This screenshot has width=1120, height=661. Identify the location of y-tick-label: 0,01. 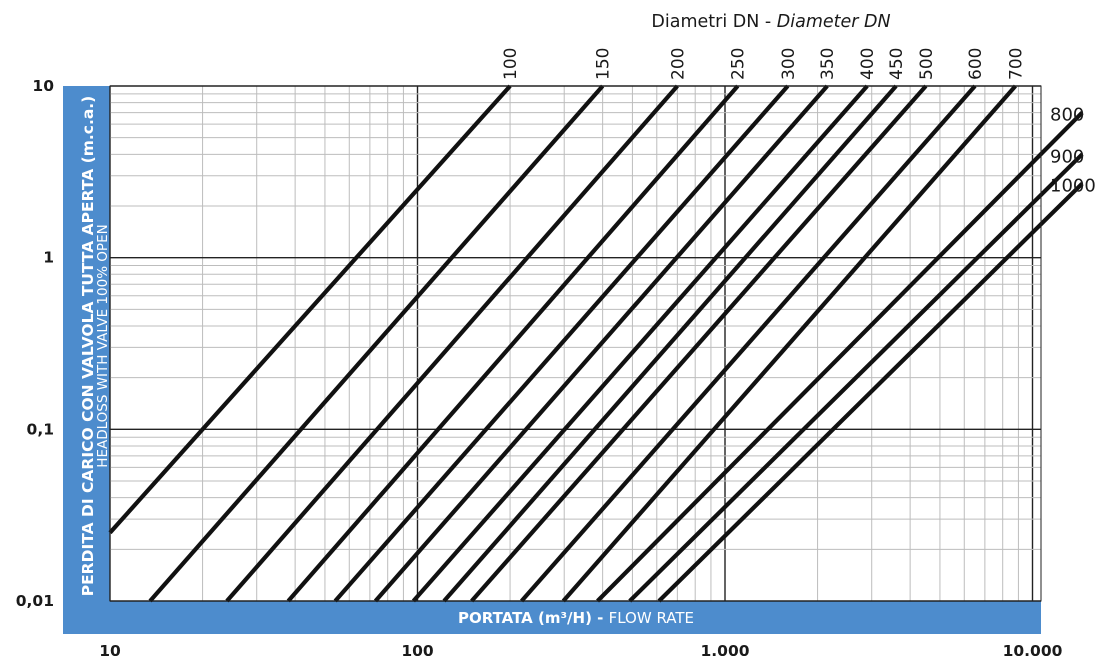
(35, 601).